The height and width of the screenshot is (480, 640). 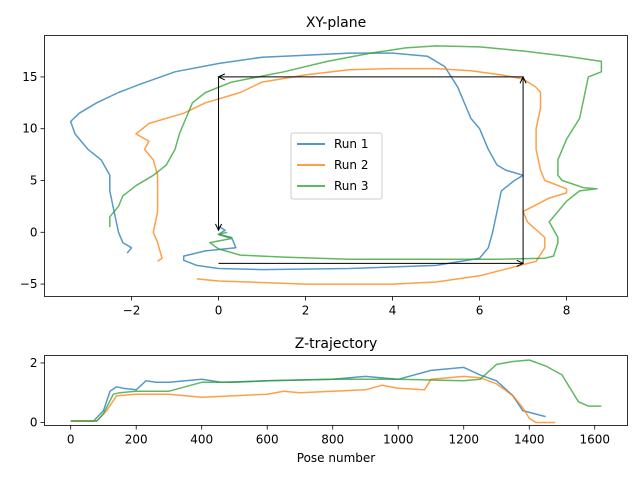 What do you see at coordinates (480, 311) in the screenshot?
I see `x-tick-label: 6` at bounding box center [480, 311].